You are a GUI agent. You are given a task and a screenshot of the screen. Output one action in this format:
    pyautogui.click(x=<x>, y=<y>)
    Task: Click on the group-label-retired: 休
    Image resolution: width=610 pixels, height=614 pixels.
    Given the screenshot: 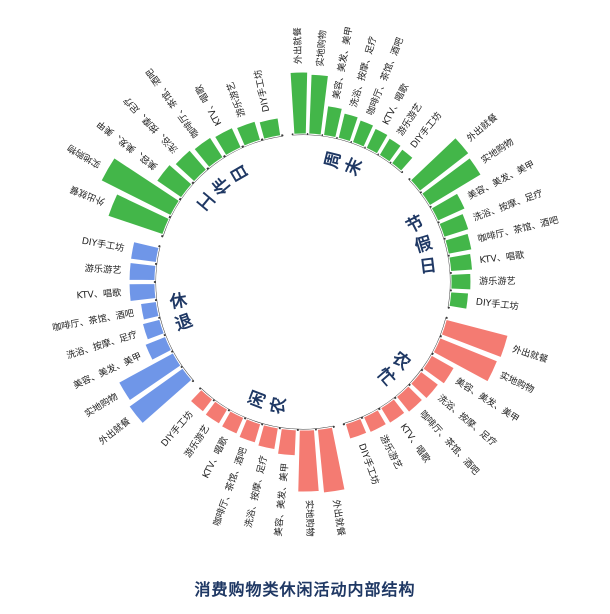 What is the action you would take?
    pyautogui.click(x=178, y=301)
    